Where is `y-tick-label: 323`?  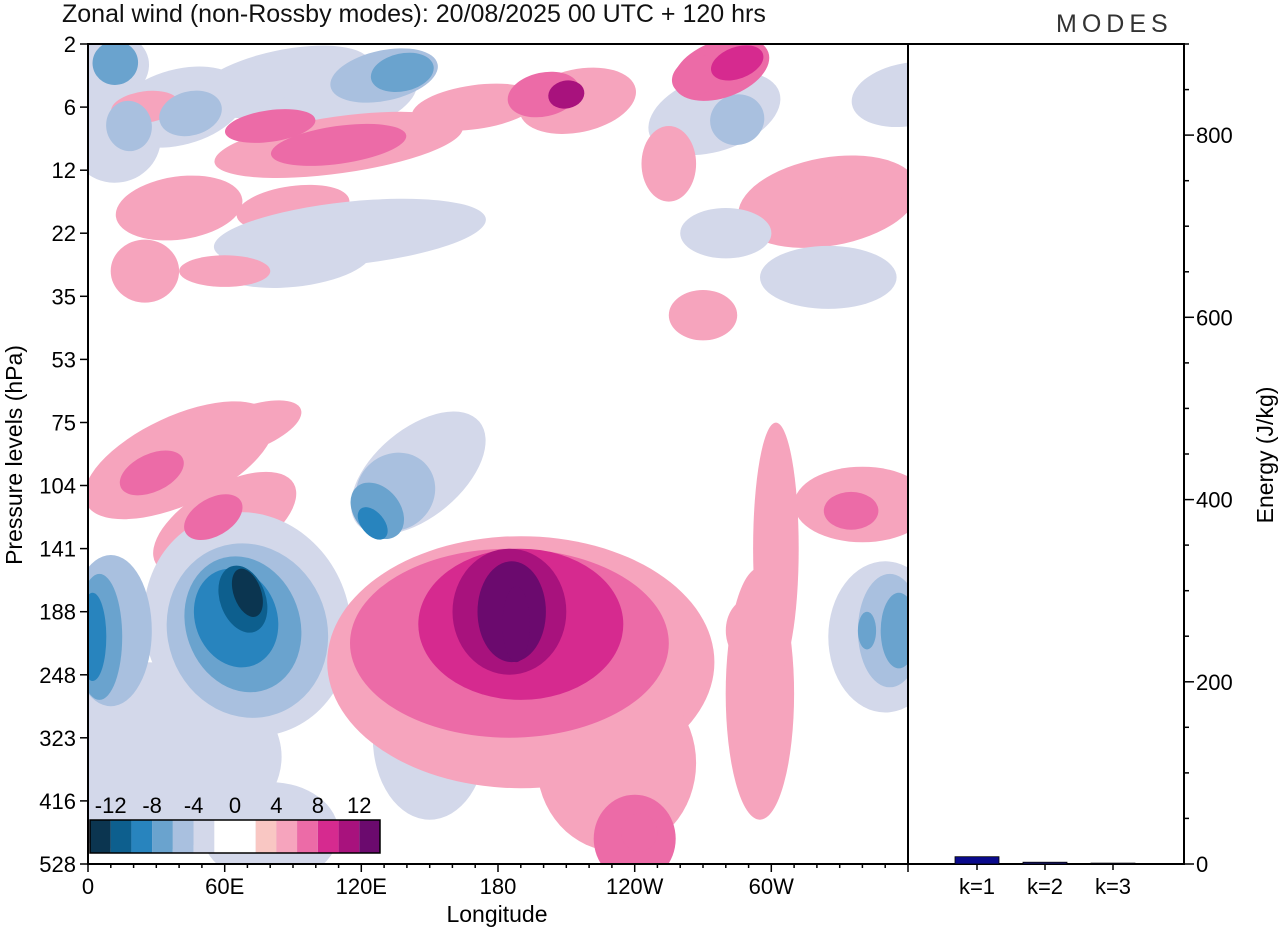
y-tick-label: 323 is located at coordinates (57, 738).